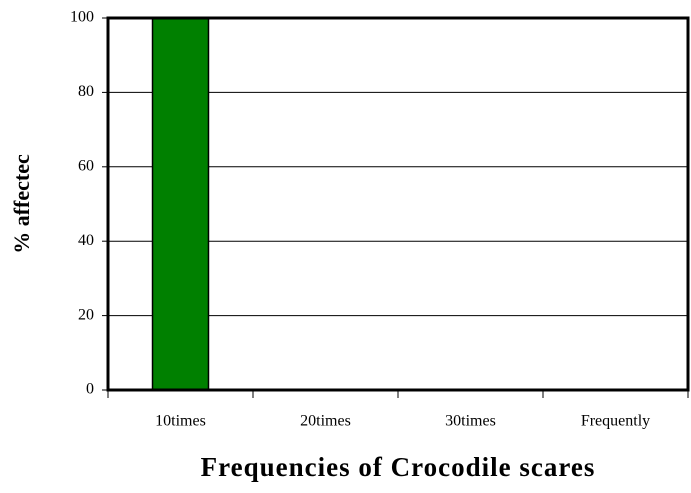  Describe the element at coordinates (82, 17) in the screenshot. I see `y-tick-label: 100` at that location.